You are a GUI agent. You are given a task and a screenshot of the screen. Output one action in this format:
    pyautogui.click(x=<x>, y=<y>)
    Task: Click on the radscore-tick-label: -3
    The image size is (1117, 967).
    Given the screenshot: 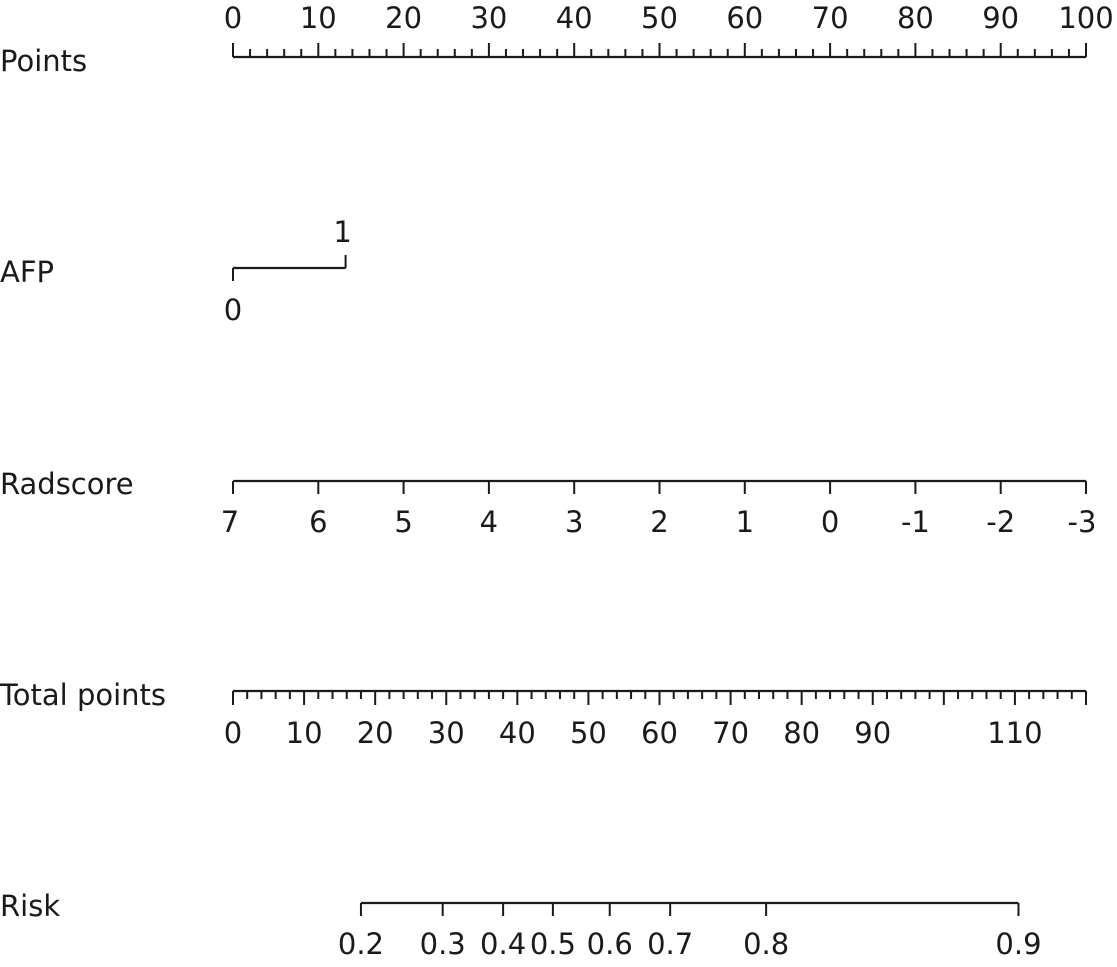 What is the action you would take?
    pyautogui.click(x=1082, y=522)
    